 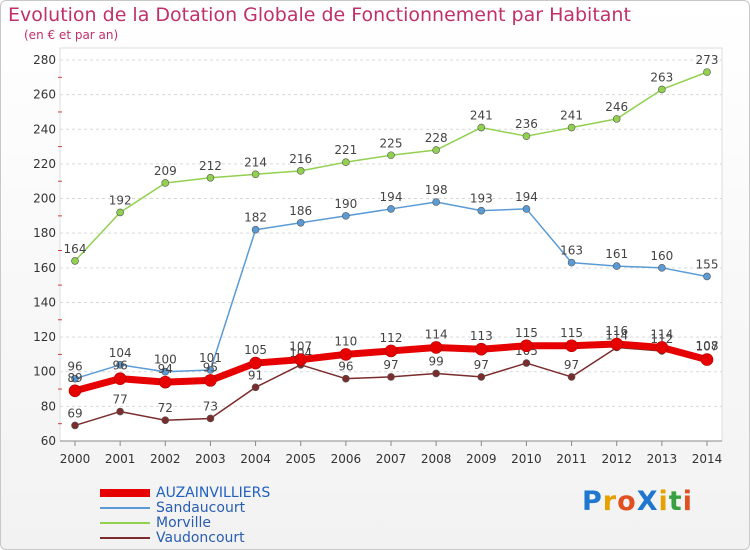 What do you see at coordinates (592, 501) in the screenshot?
I see `logo-letter: P` at bounding box center [592, 501].